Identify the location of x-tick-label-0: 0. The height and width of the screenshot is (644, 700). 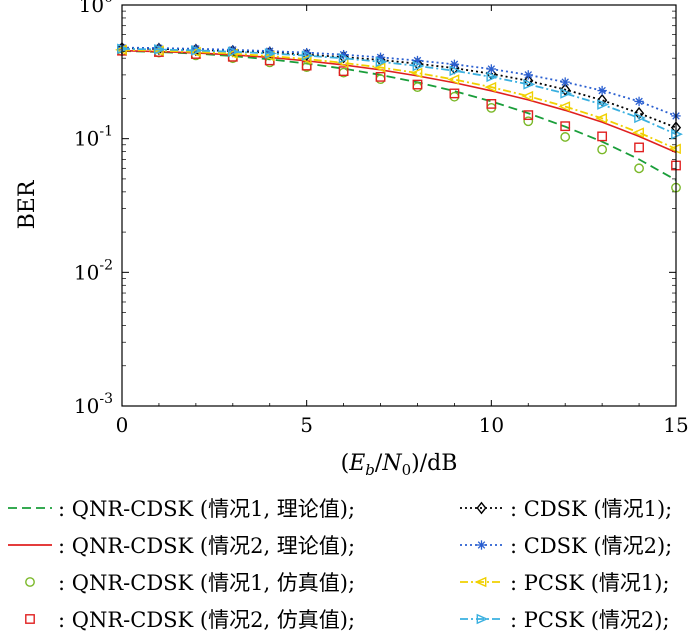
(122, 425).